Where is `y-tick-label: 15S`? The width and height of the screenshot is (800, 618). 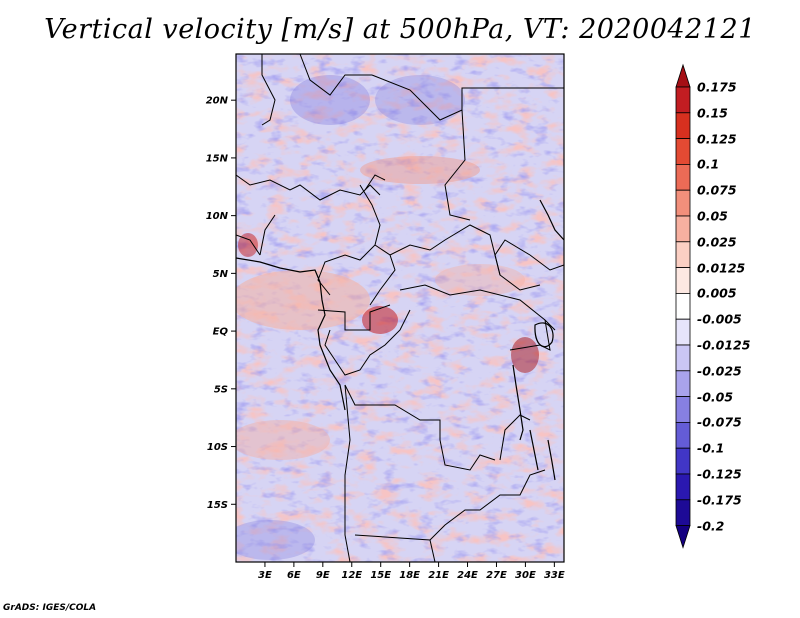 y-tick-label: 15S is located at coordinates (217, 505).